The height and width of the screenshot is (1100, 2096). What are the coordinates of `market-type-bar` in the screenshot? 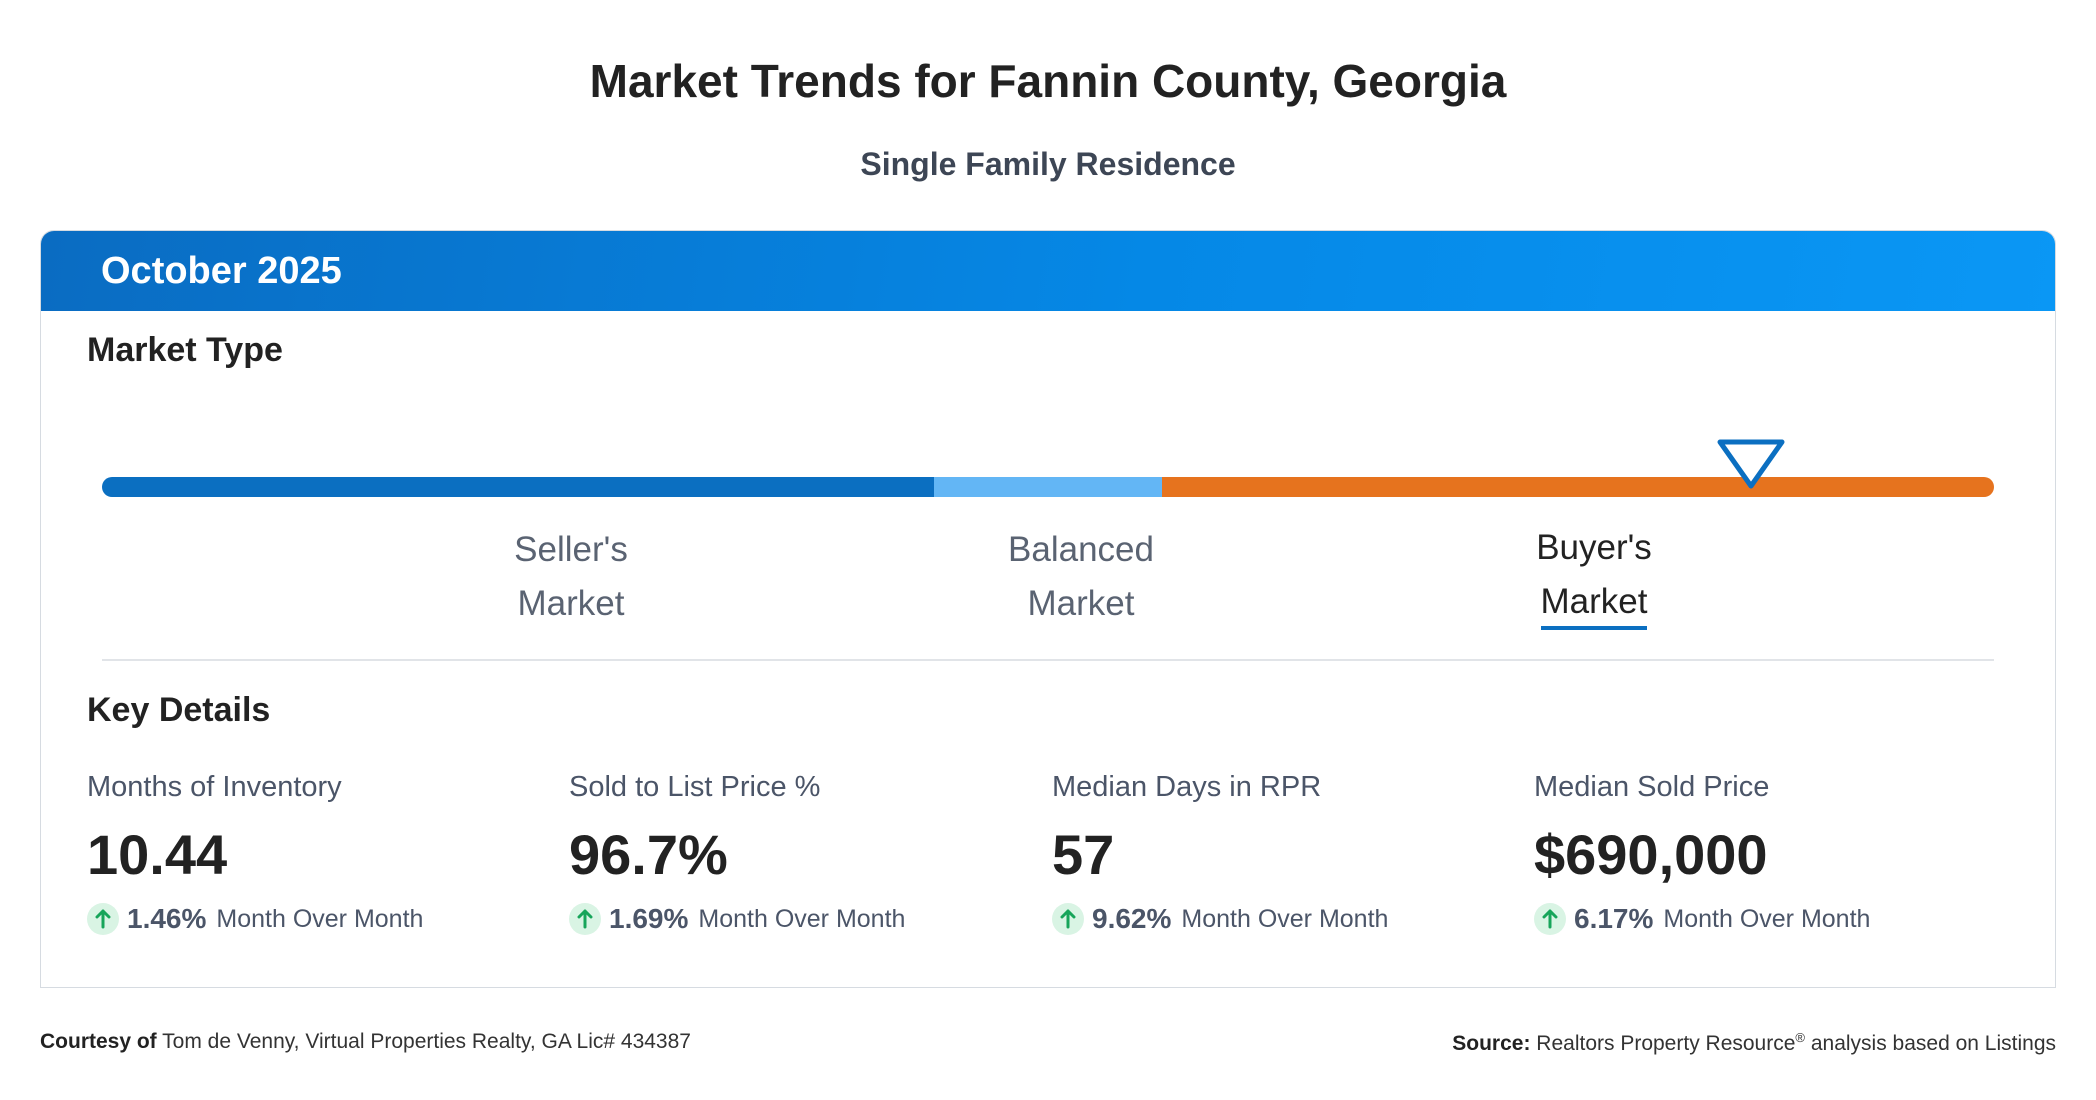 It's located at (1048, 487).